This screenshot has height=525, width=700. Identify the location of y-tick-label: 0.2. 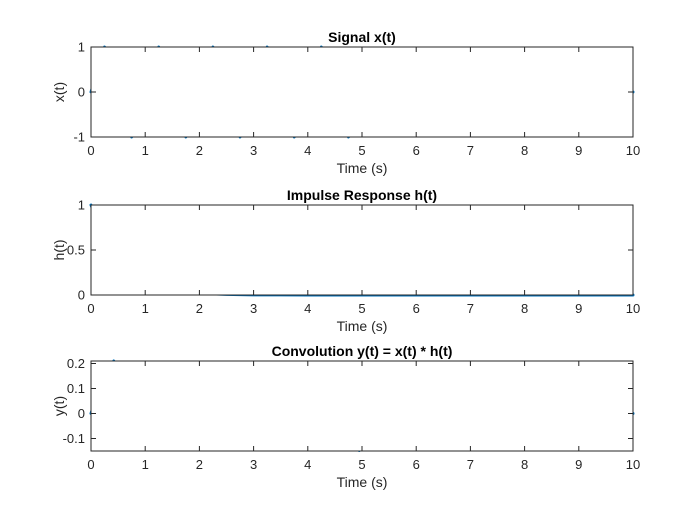
(76, 363).